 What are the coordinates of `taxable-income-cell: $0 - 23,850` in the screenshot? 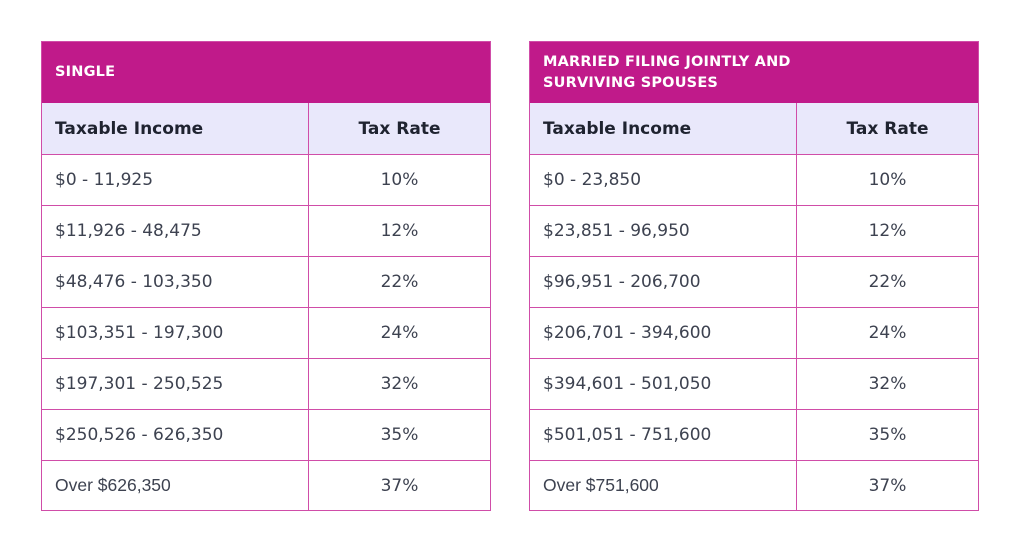 It's located at (663, 180).